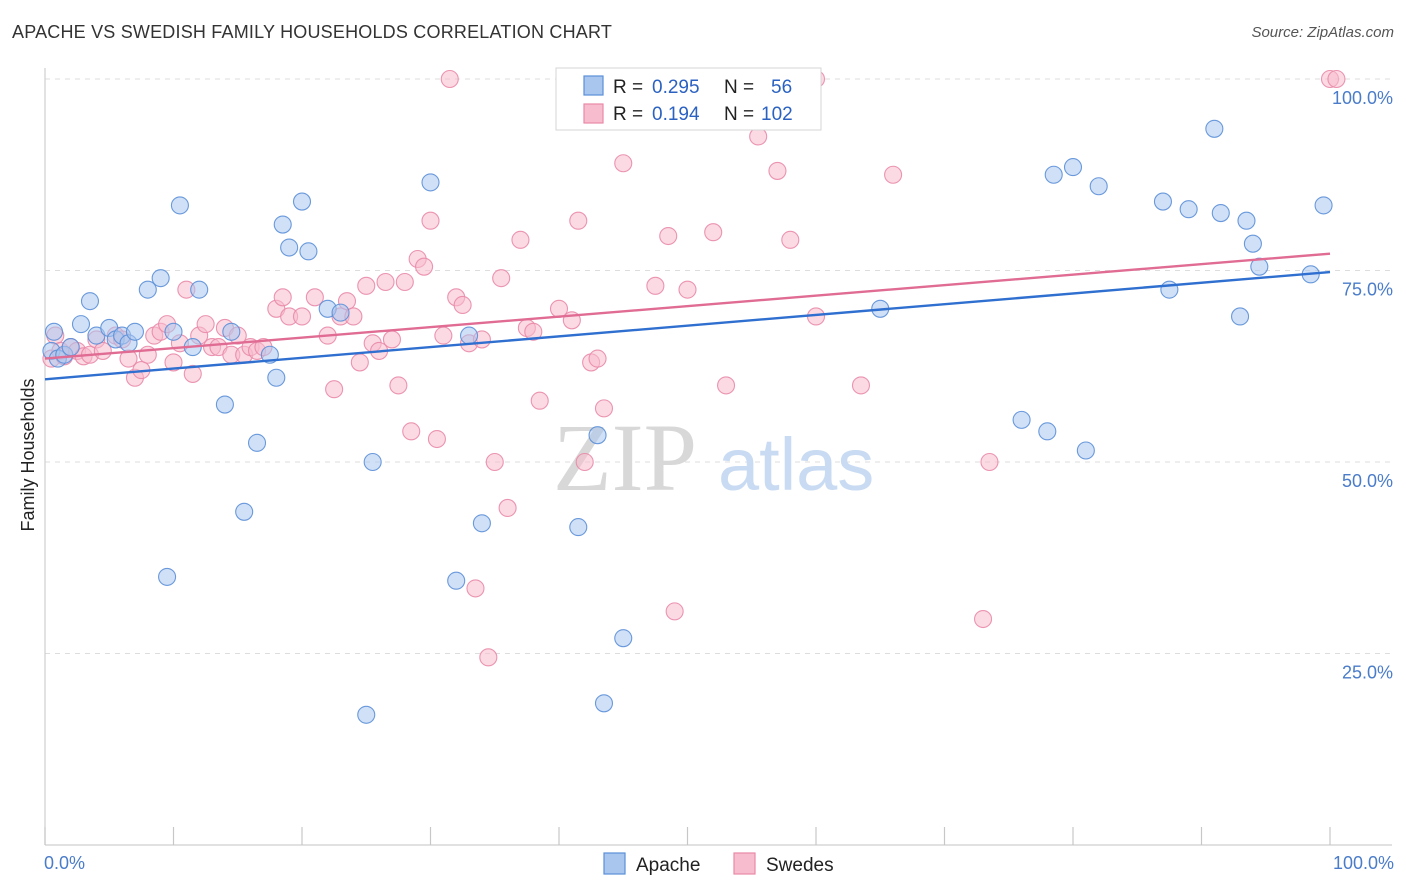  I want to click on source-label: Source: ZipAtlas.com, so click(1322, 32).